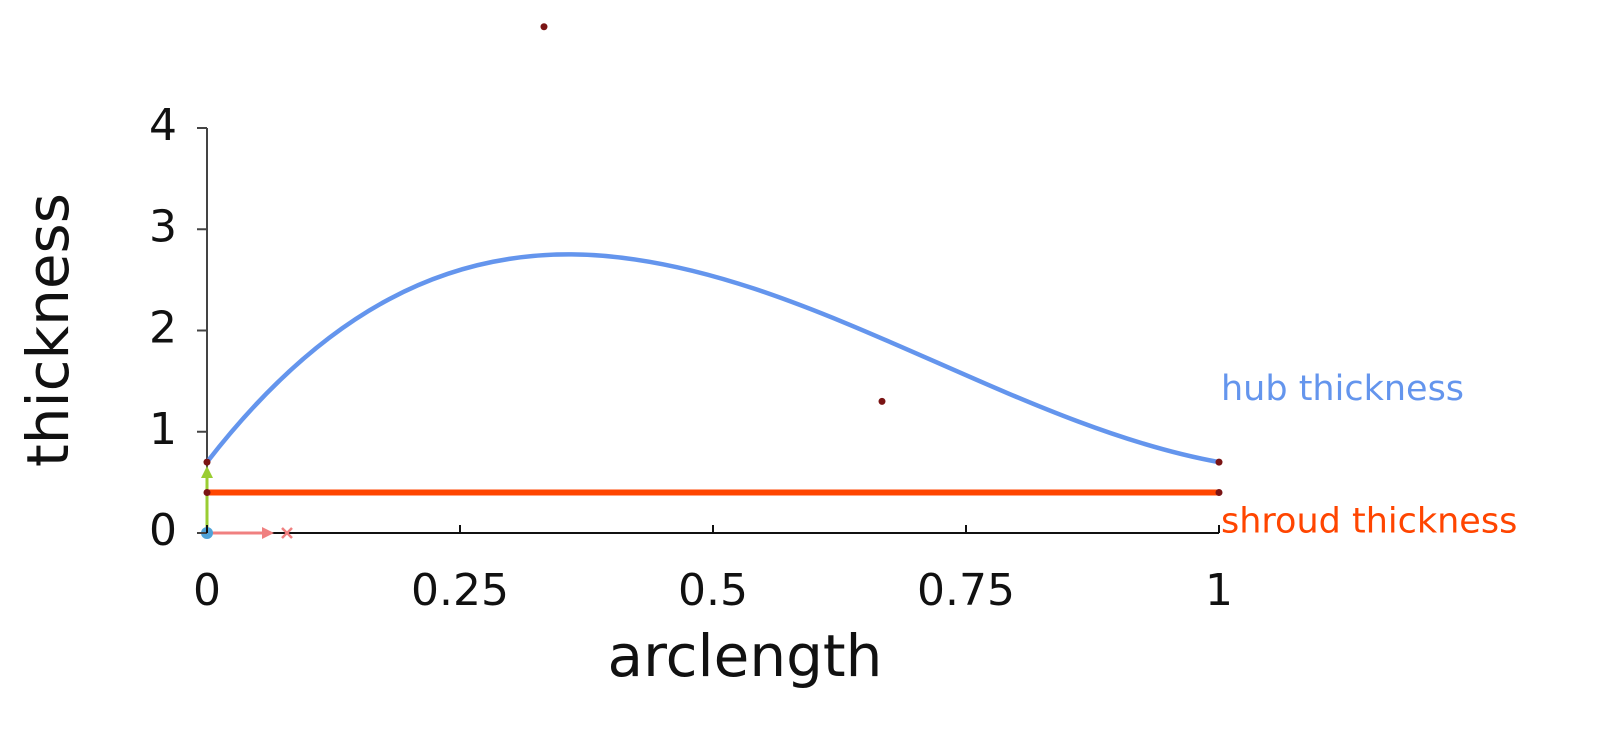 The height and width of the screenshot is (748, 1607). I want to click on gizmo-x-marker, so click(287, 533).